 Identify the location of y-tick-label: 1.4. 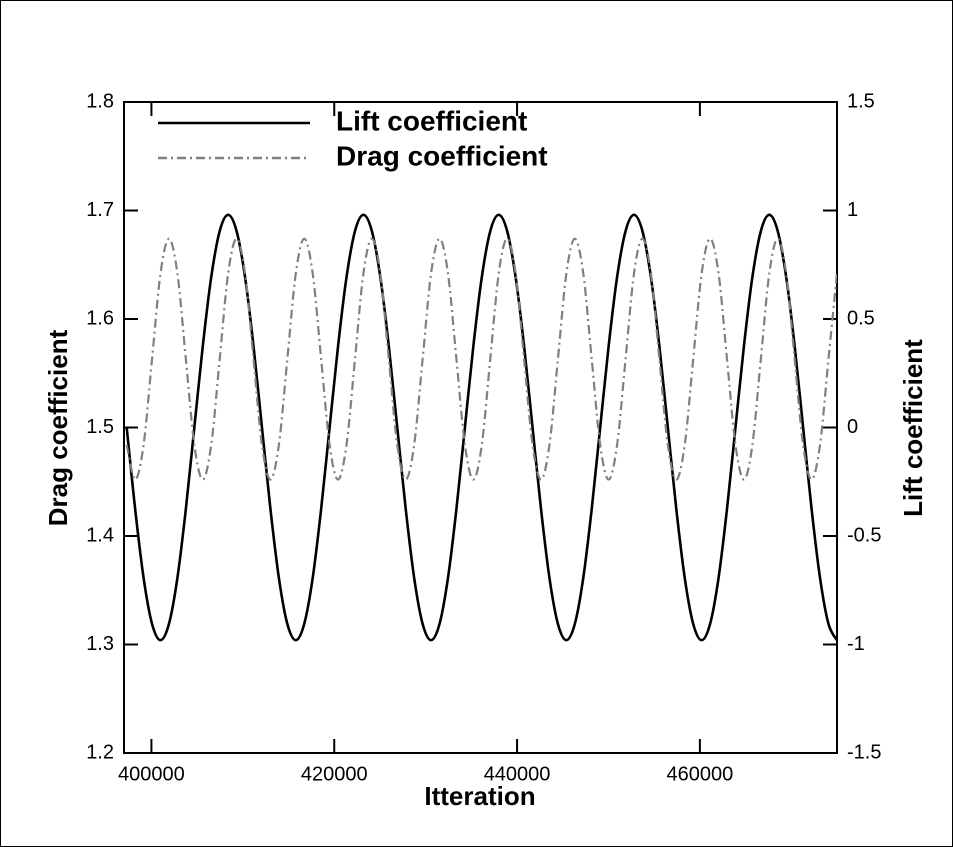
(100, 535).